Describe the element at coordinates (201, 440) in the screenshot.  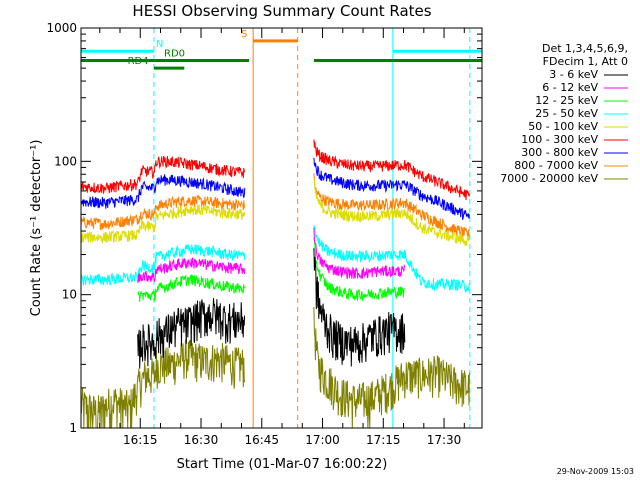
I see `x-tick-label: 16:30` at that location.